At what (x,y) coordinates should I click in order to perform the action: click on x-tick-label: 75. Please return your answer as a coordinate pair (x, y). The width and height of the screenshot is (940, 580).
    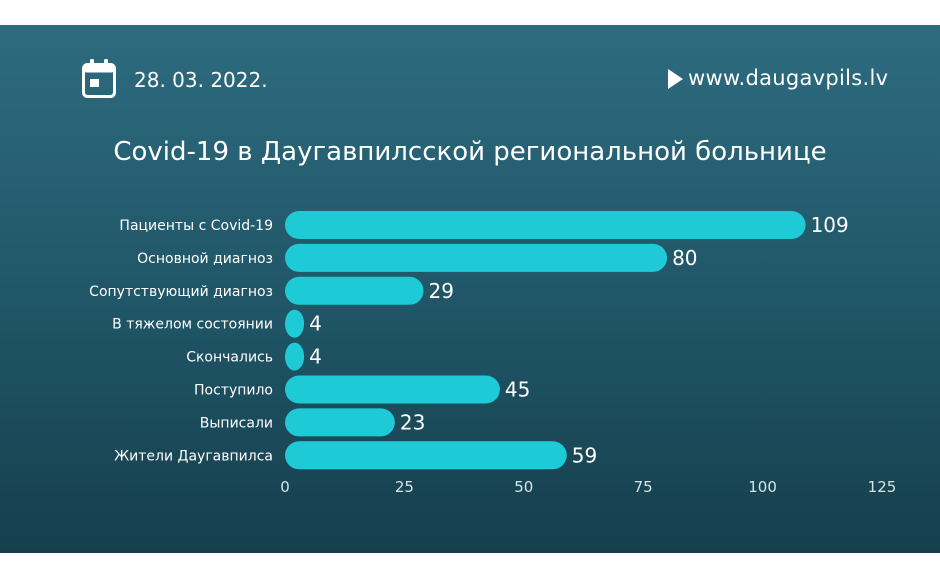
    Looking at the image, I should click on (643, 487).